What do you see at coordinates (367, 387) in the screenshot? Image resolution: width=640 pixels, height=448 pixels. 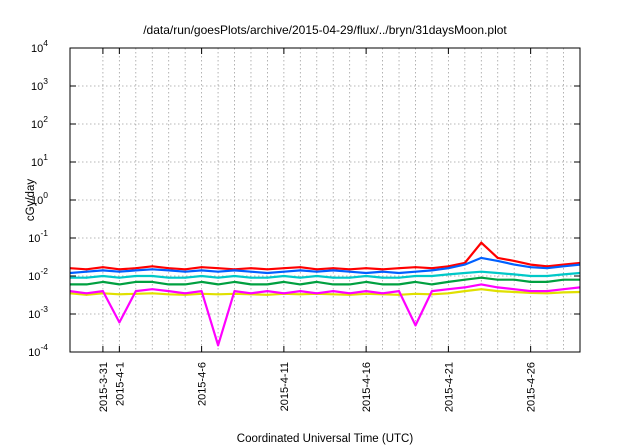 I see `x-tick-label: 2015-4-16` at bounding box center [367, 387].